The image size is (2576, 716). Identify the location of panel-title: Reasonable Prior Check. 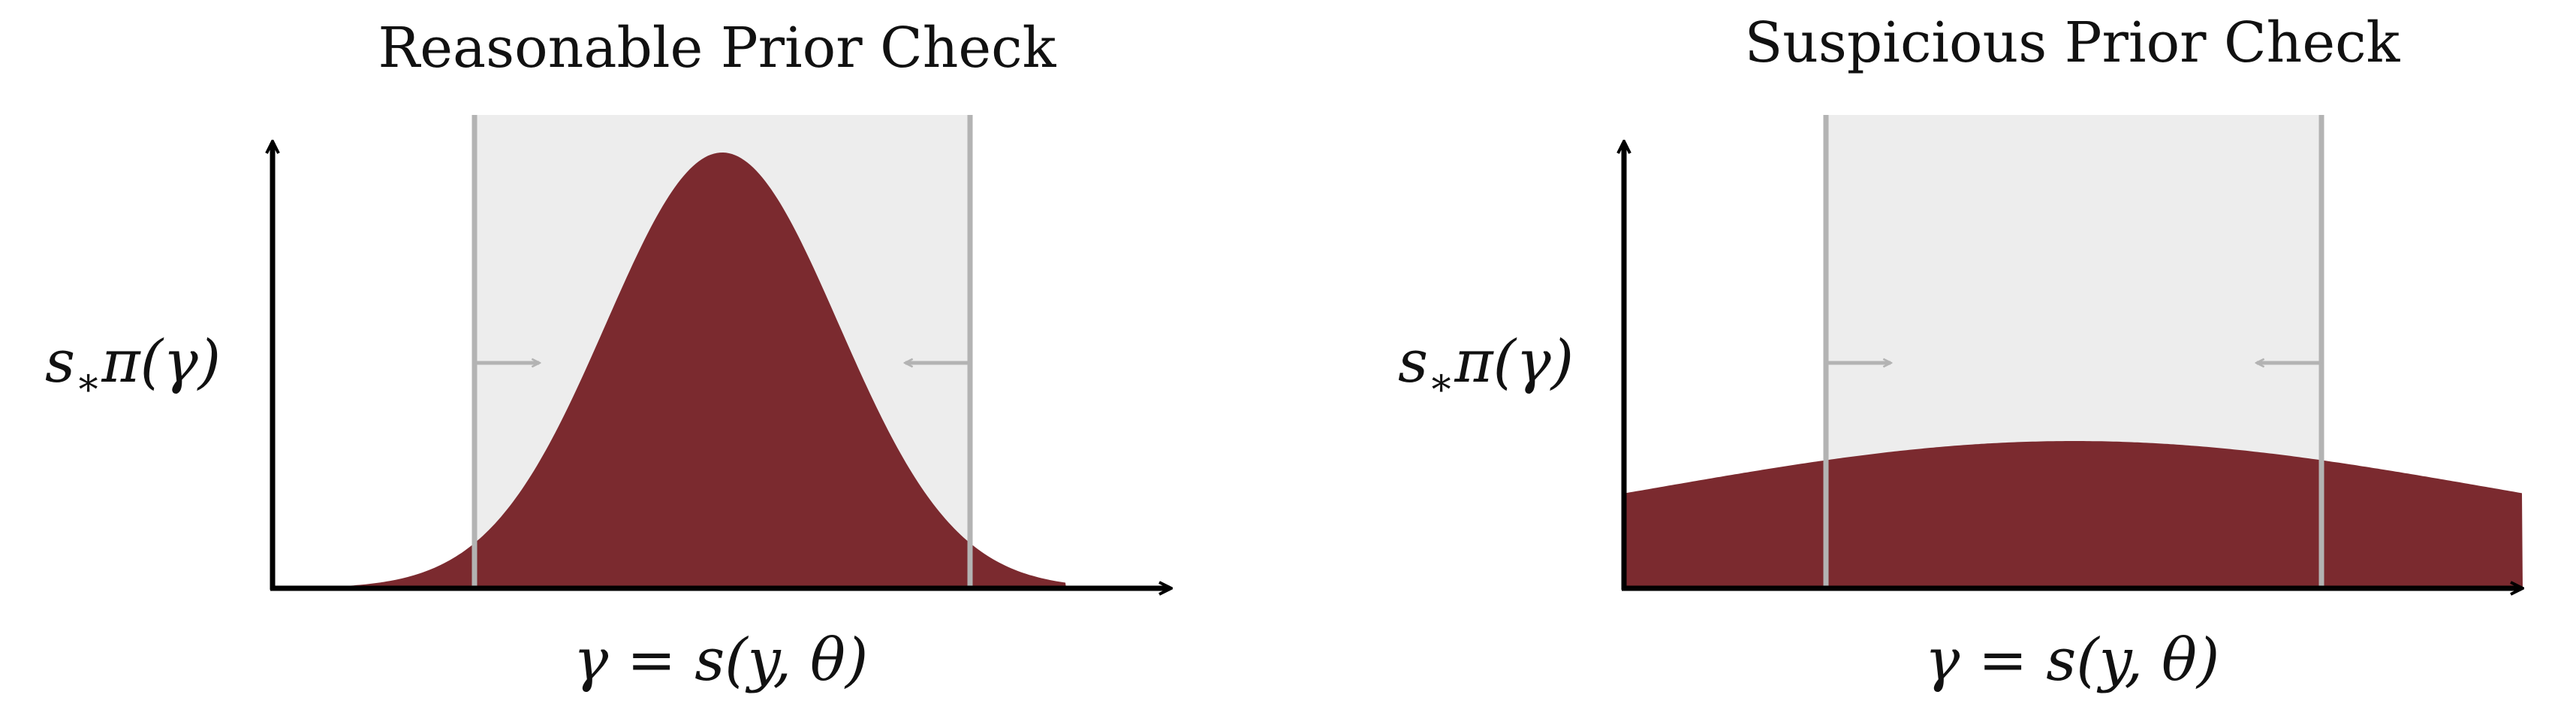
(717, 48).